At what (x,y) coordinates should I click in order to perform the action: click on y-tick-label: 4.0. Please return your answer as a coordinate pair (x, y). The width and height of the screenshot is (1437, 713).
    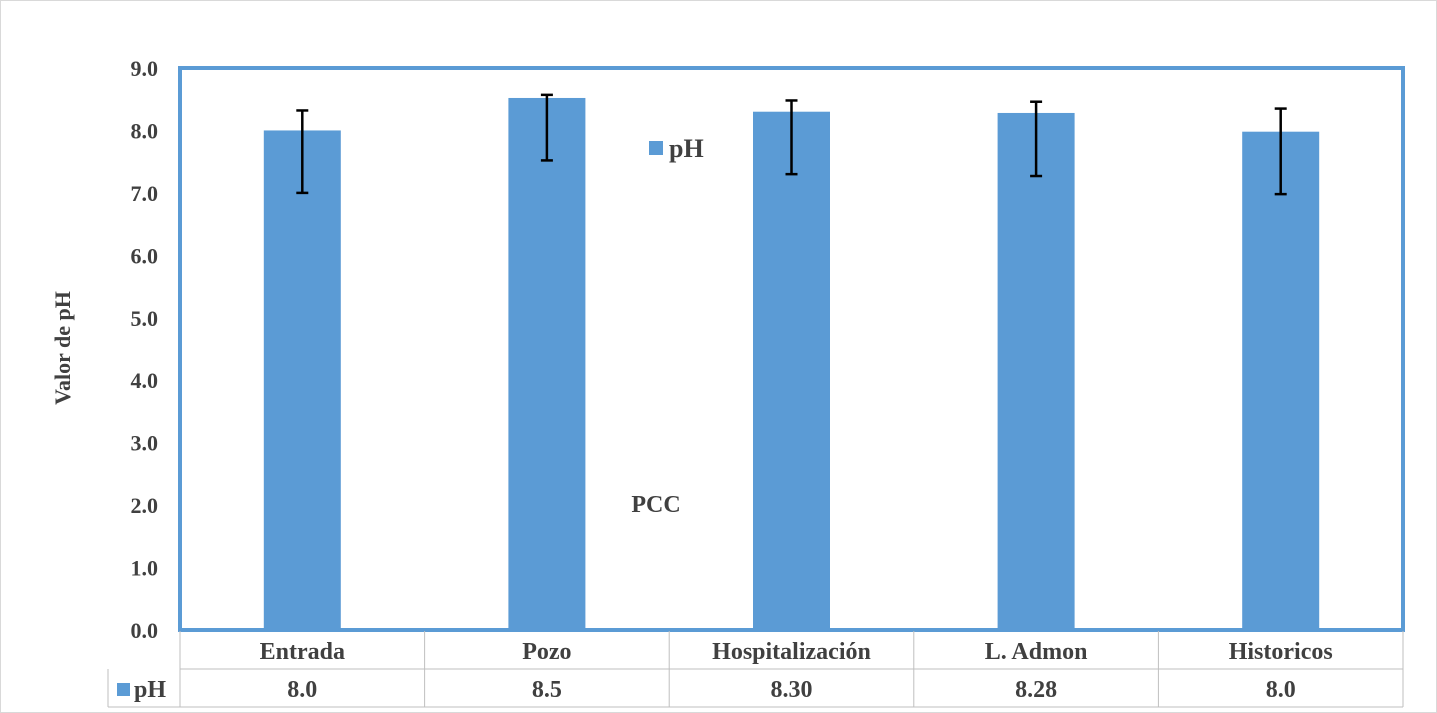
    Looking at the image, I should click on (145, 380).